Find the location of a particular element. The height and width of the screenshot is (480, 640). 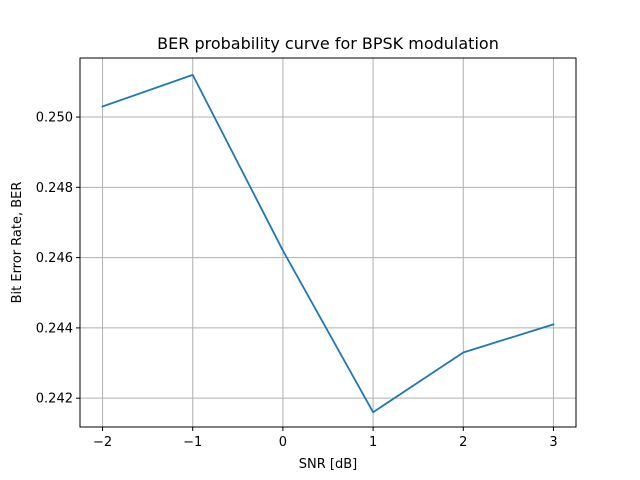

y-tick-label: 0.250 is located at coordinates (54, 118).